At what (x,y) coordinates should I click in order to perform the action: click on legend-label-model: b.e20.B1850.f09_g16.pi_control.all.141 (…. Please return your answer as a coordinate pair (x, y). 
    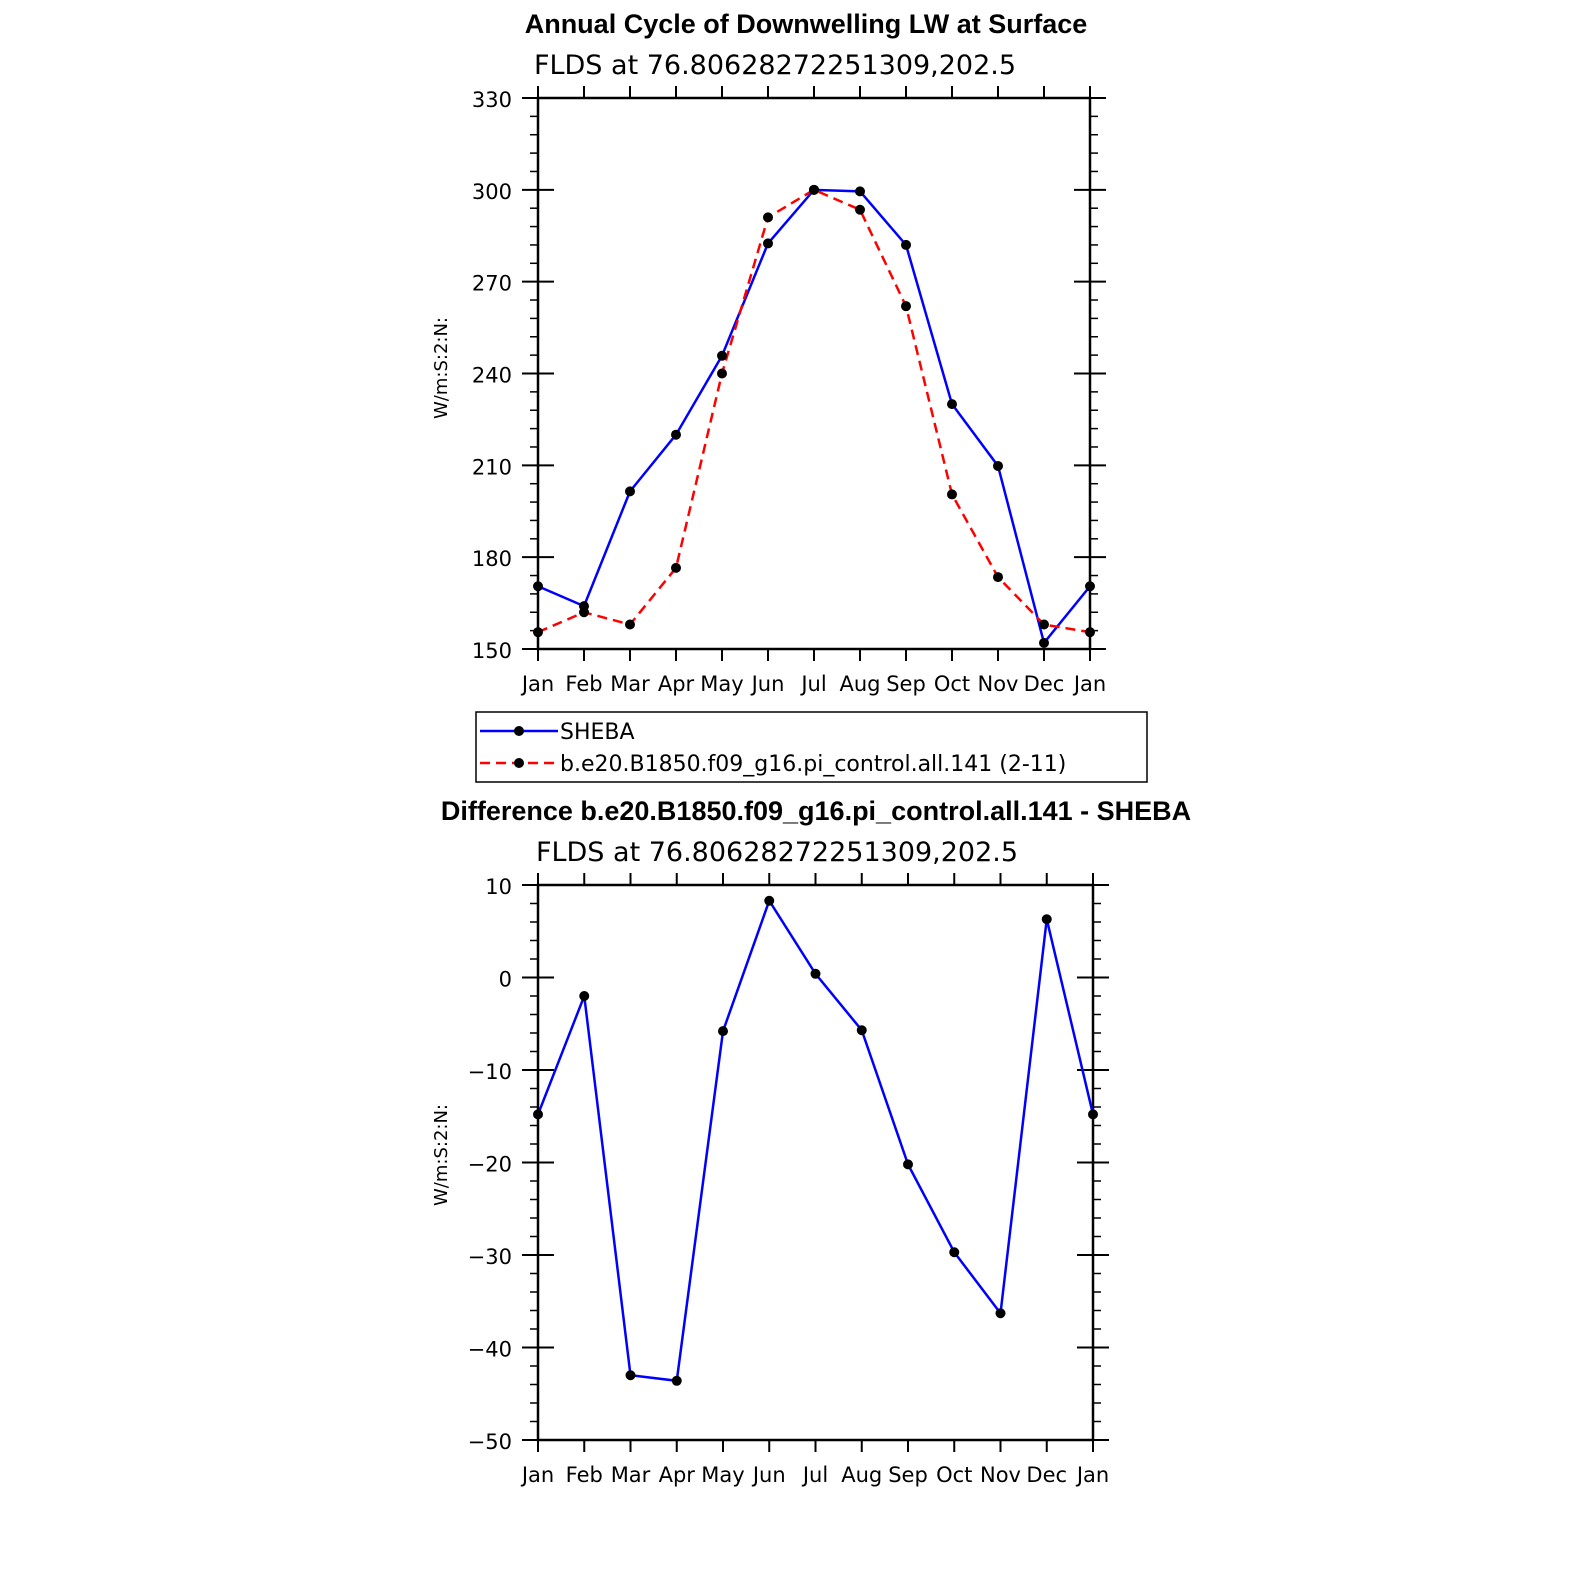
    Looking at the image, I should click on (813, 764).